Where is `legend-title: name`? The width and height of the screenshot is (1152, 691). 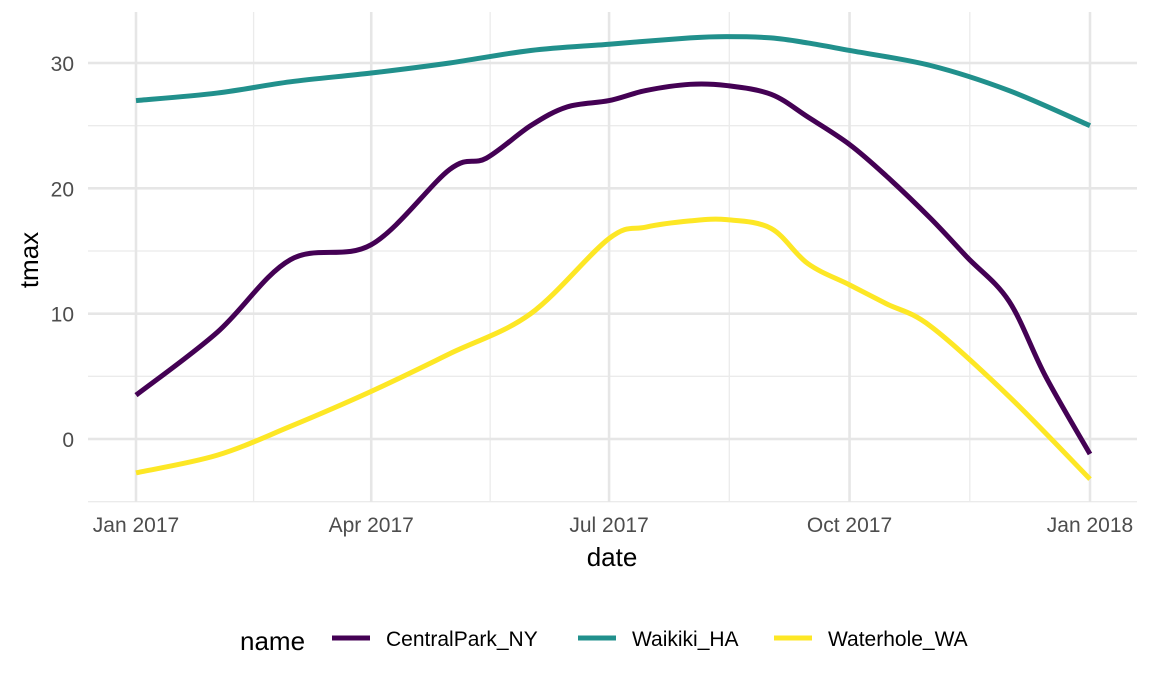
legend-title: name is located at coordinates (272, 641).